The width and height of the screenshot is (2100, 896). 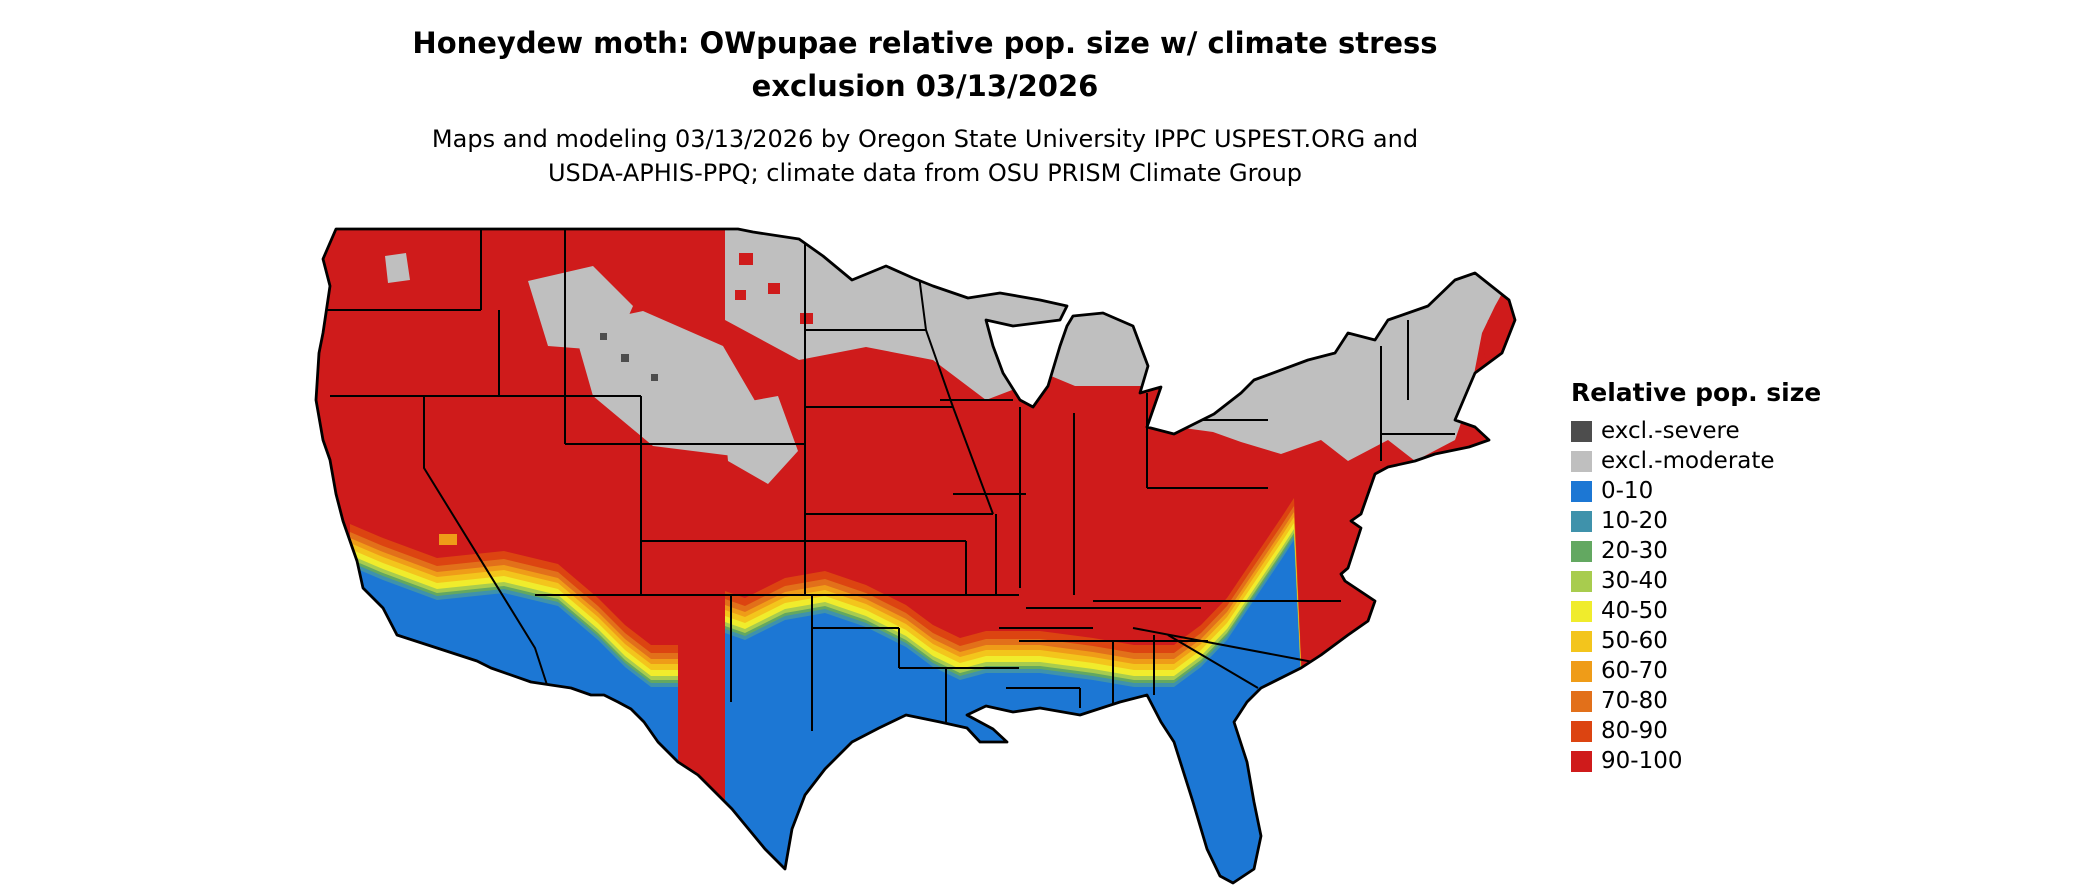 I want to click on legend-swatch-excl-moderate, so click(x=1581, y=461).